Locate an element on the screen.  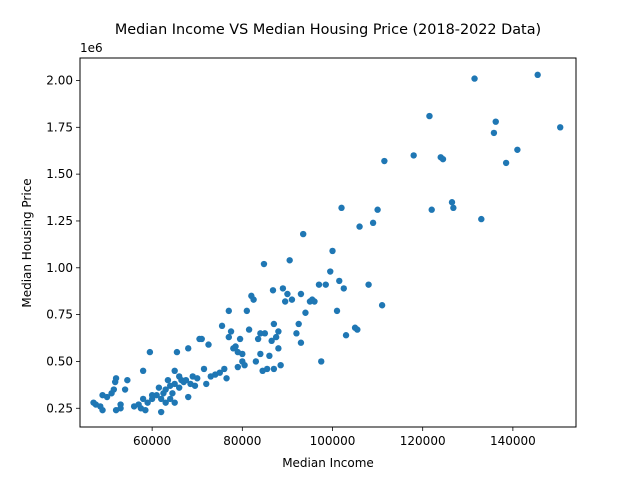
y-tick-label: 1.50 is located at coordinates (59, 174).